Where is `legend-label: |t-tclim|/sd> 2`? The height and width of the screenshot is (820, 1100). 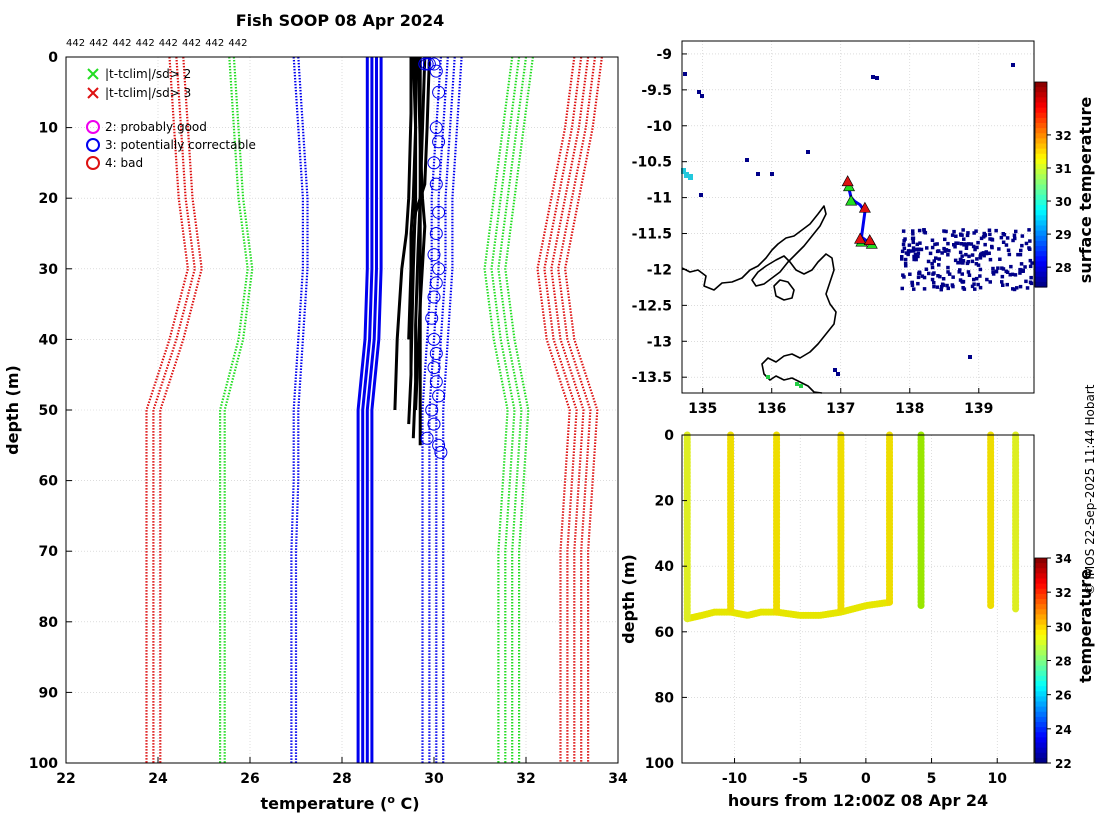
legend-label: |t-tclim|/sd> 2 is located at coordinates (148, 74).